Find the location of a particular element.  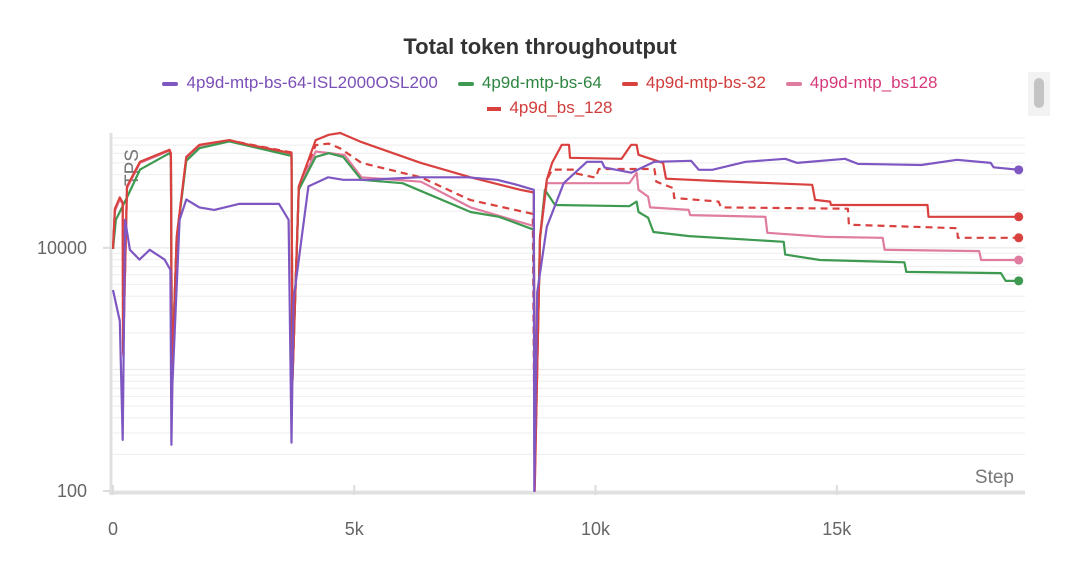

legend-label: 4p9d-mtp_bs128 is located at coordinates (873, 82).